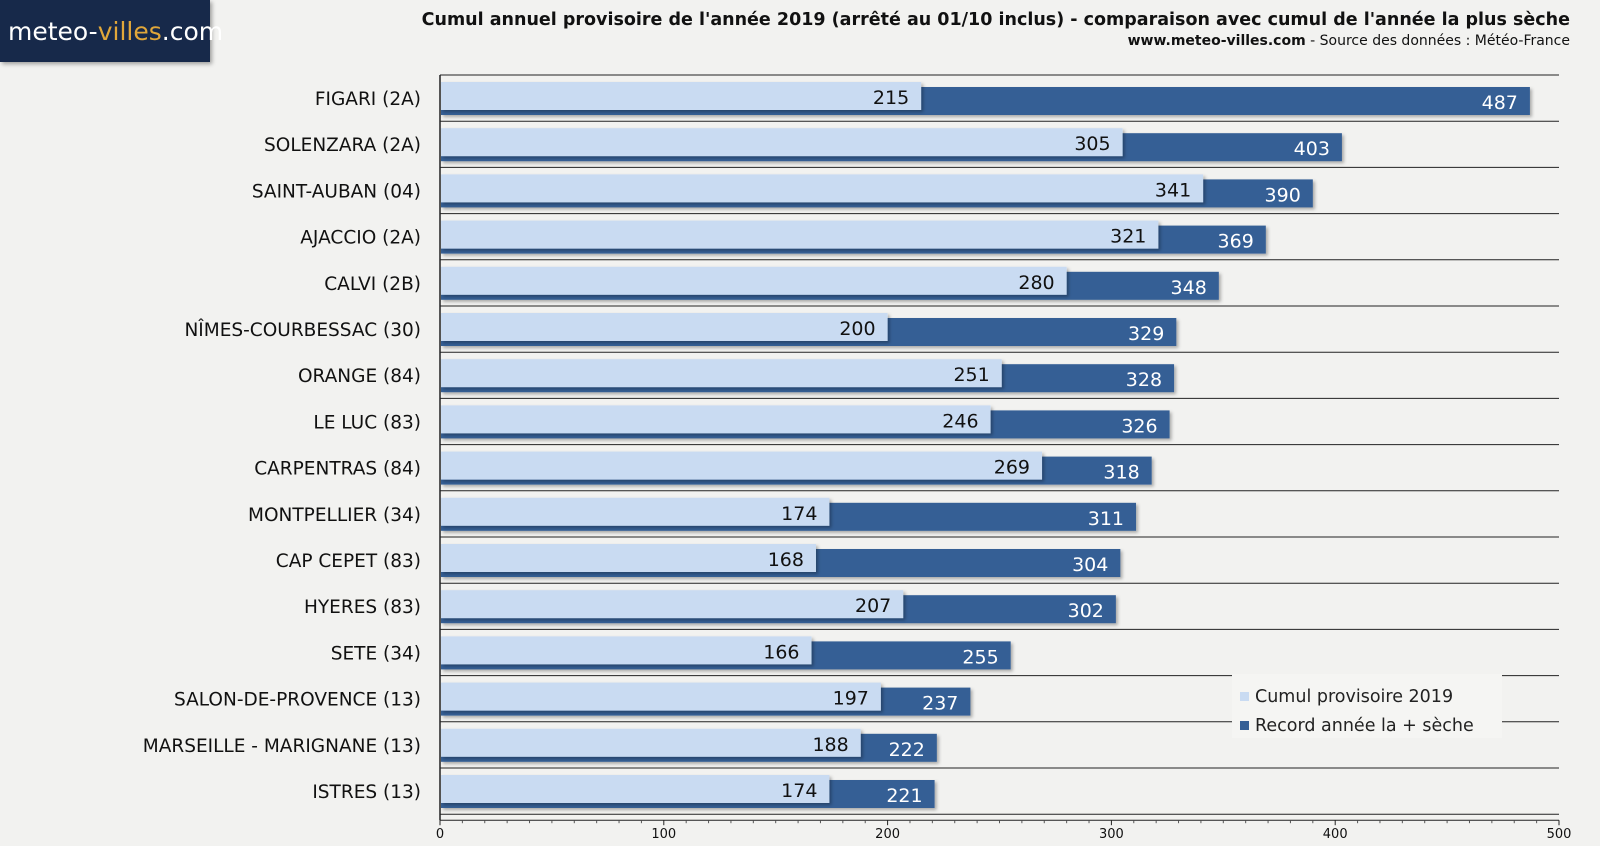 This screenshot has width=1600, height=846. I want to click on legend-item-current: Cumul provisoire 2019, so click(1371, 696).